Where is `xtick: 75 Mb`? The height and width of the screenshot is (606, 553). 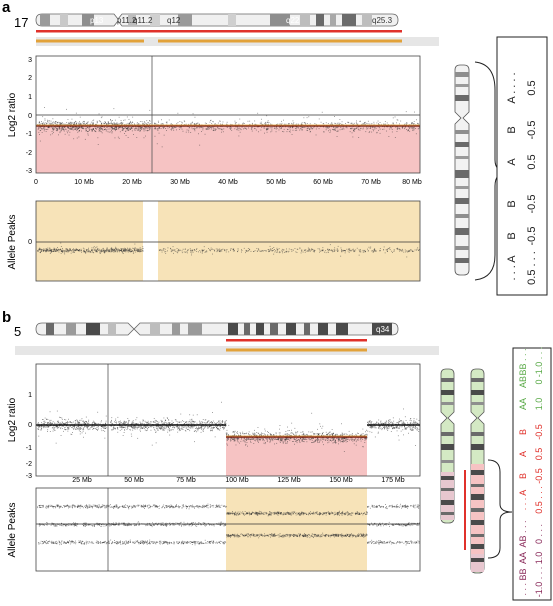
xtick: 75 Mb is located at coordinates (186, 480).